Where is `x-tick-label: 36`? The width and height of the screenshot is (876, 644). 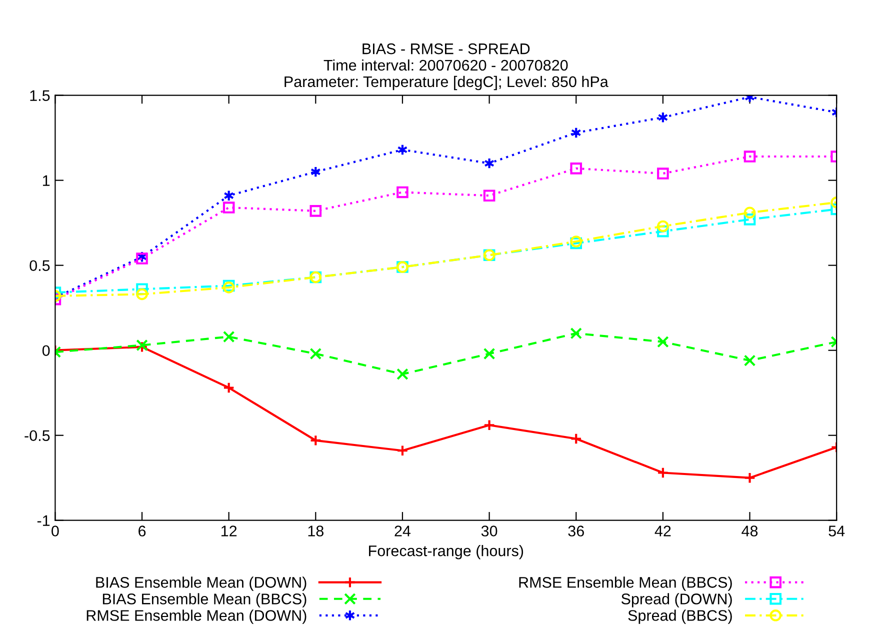 x-tick-label: 36 is located at coordinates (576, 531).